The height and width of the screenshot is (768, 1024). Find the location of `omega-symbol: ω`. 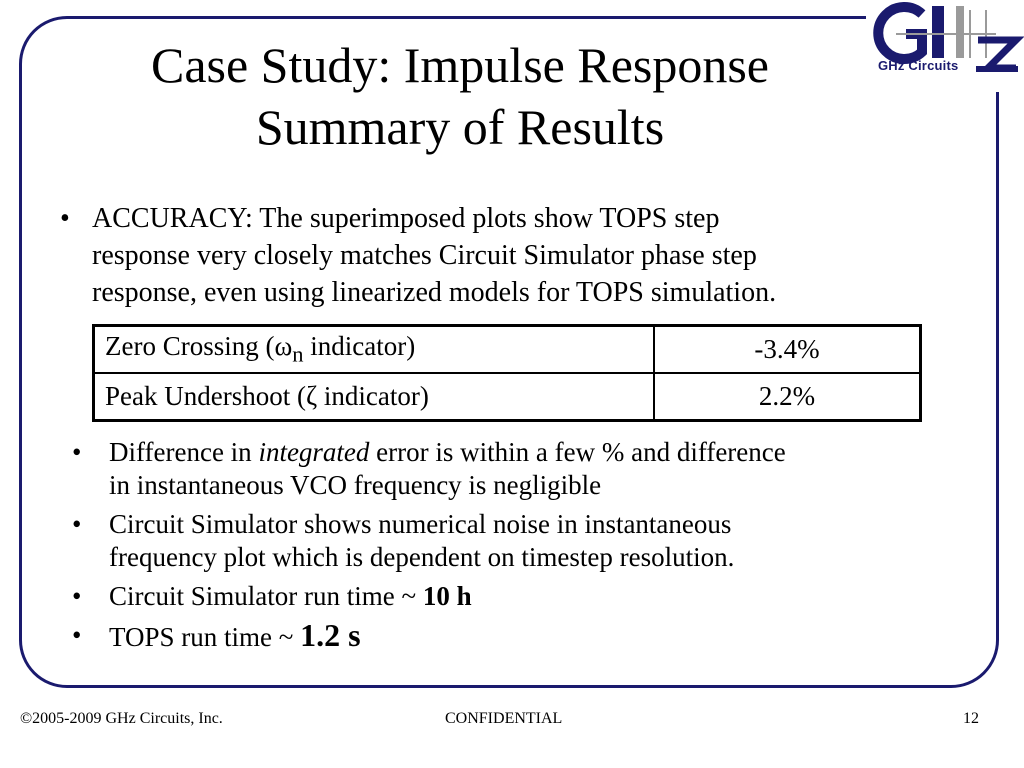

omega-symbol: ω is located at coordinates (283, 346).